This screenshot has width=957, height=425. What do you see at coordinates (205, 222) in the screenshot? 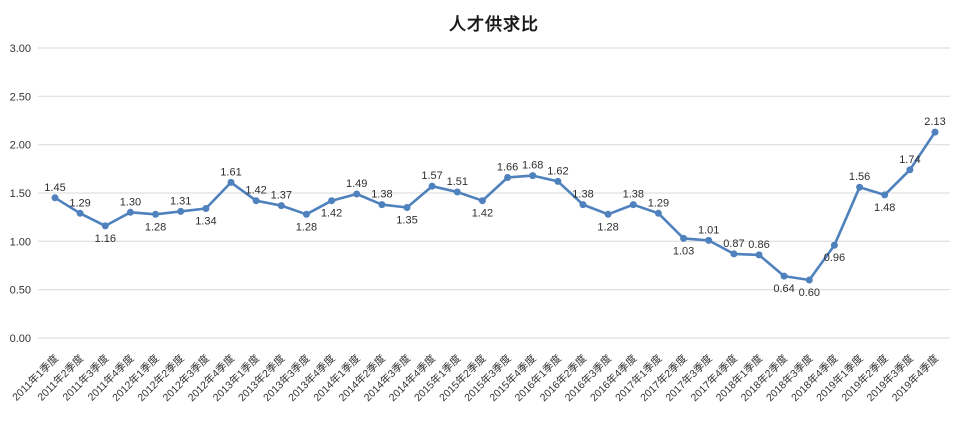
I see `data-point-label: 1.34` at bounding box center [205, 222].